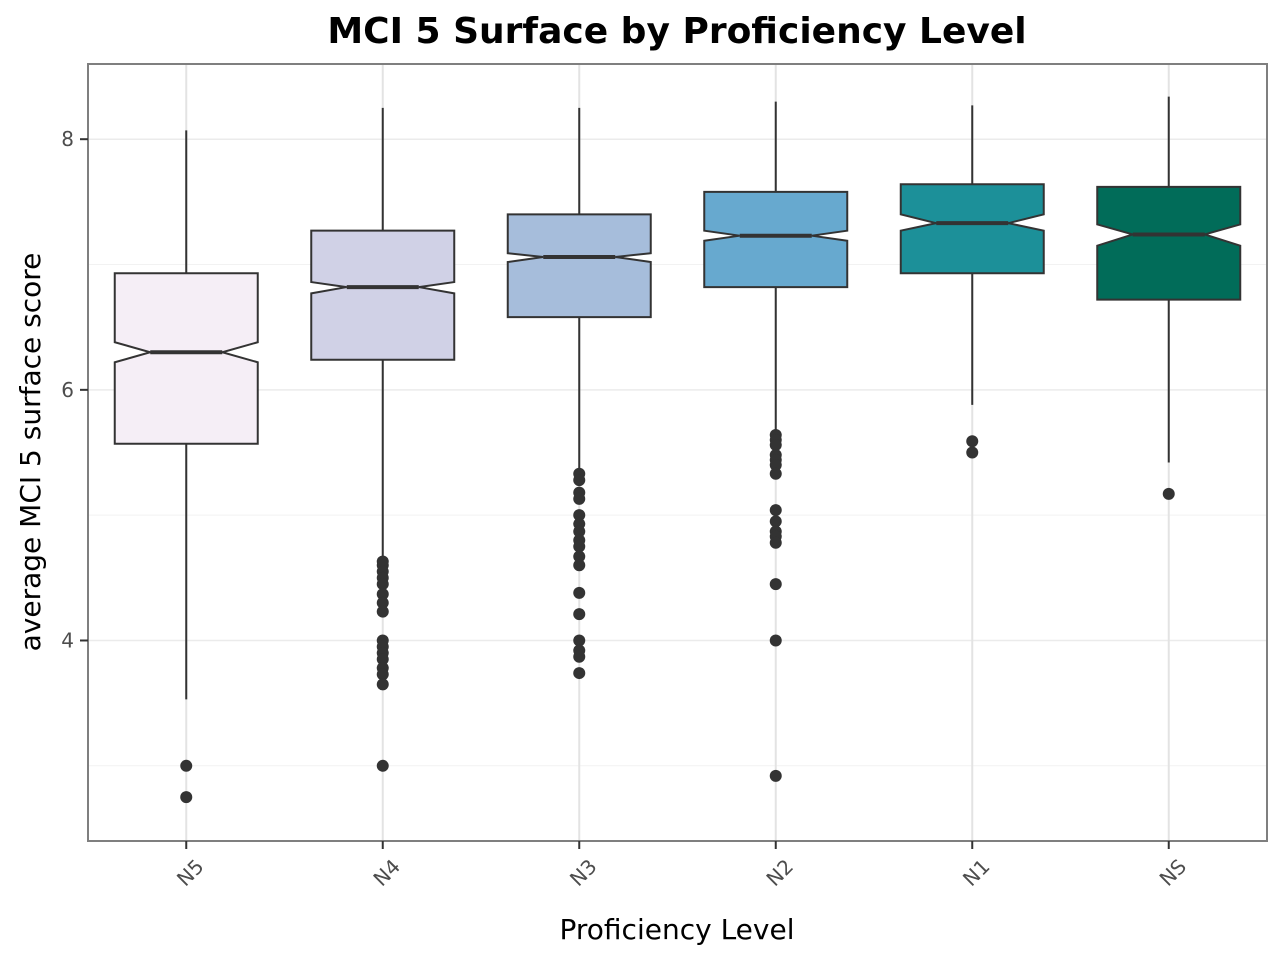 This screenshot has width=1280, height=960. Describe the element at coordinates (190, 872) in the screenshot. I see `x-tick-label: N5` at that location.